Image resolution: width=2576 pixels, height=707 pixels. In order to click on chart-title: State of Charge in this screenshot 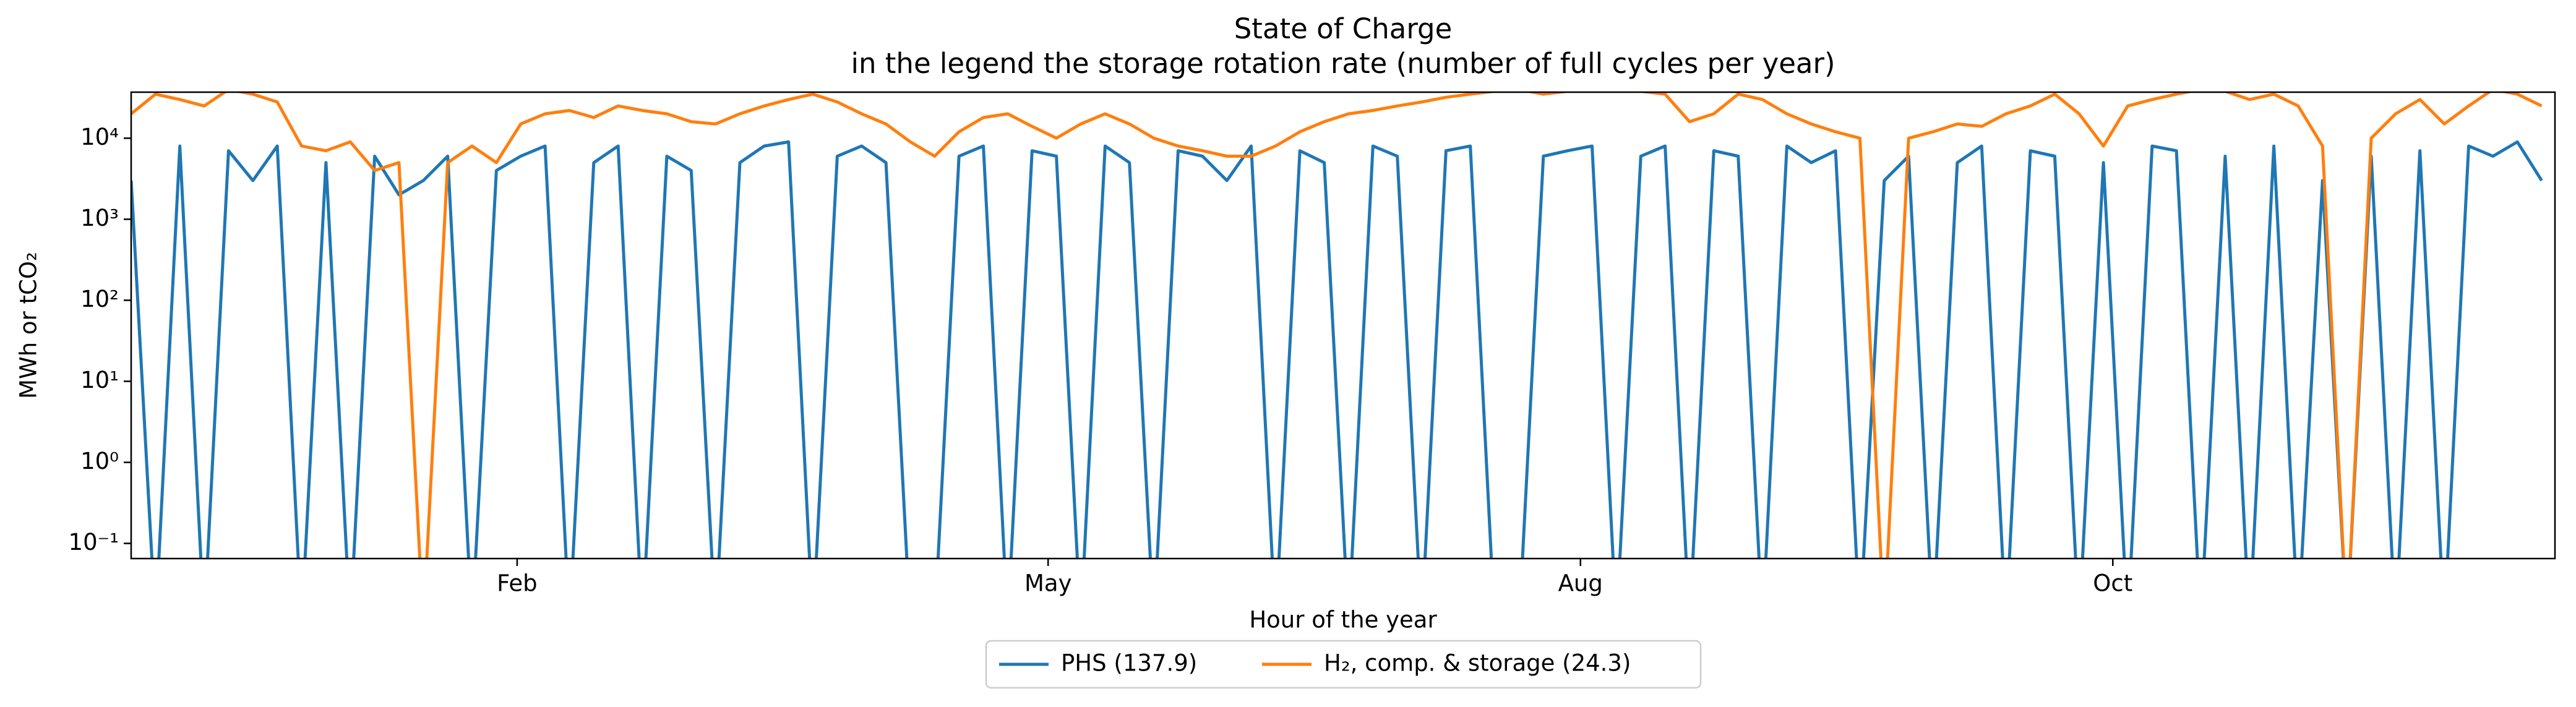, I will do `click(1343, 28)`.